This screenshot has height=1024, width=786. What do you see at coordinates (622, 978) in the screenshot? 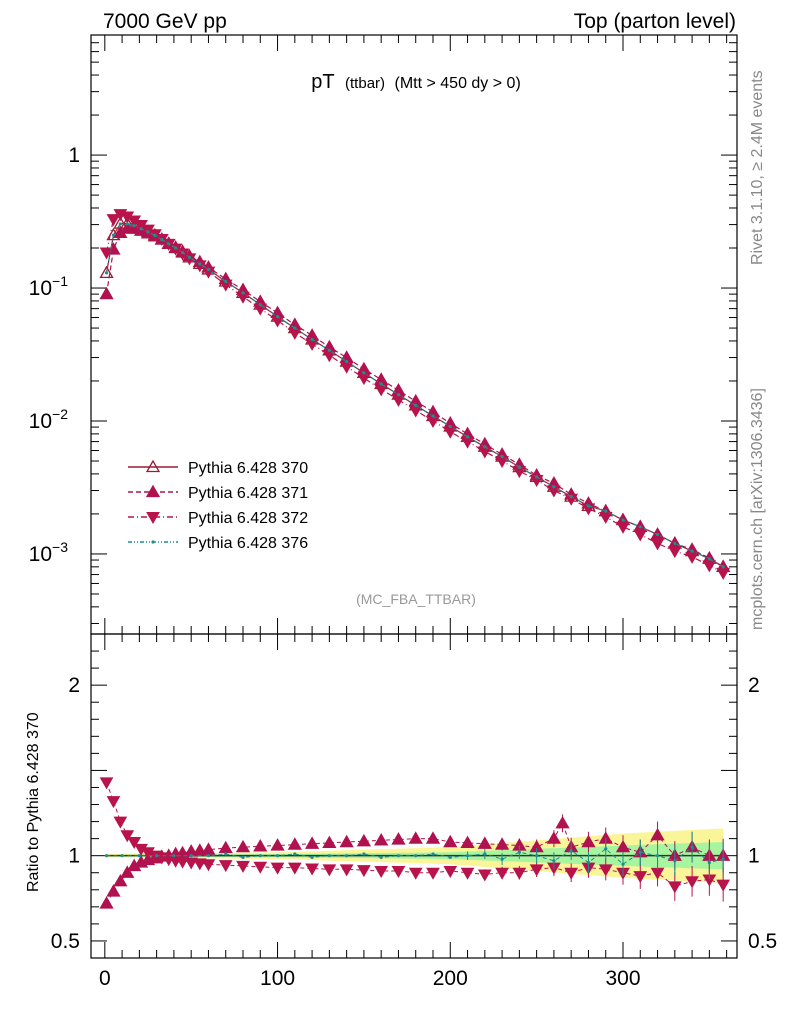
I see `x-tick-label: 300` at bounding box center [622, 978].